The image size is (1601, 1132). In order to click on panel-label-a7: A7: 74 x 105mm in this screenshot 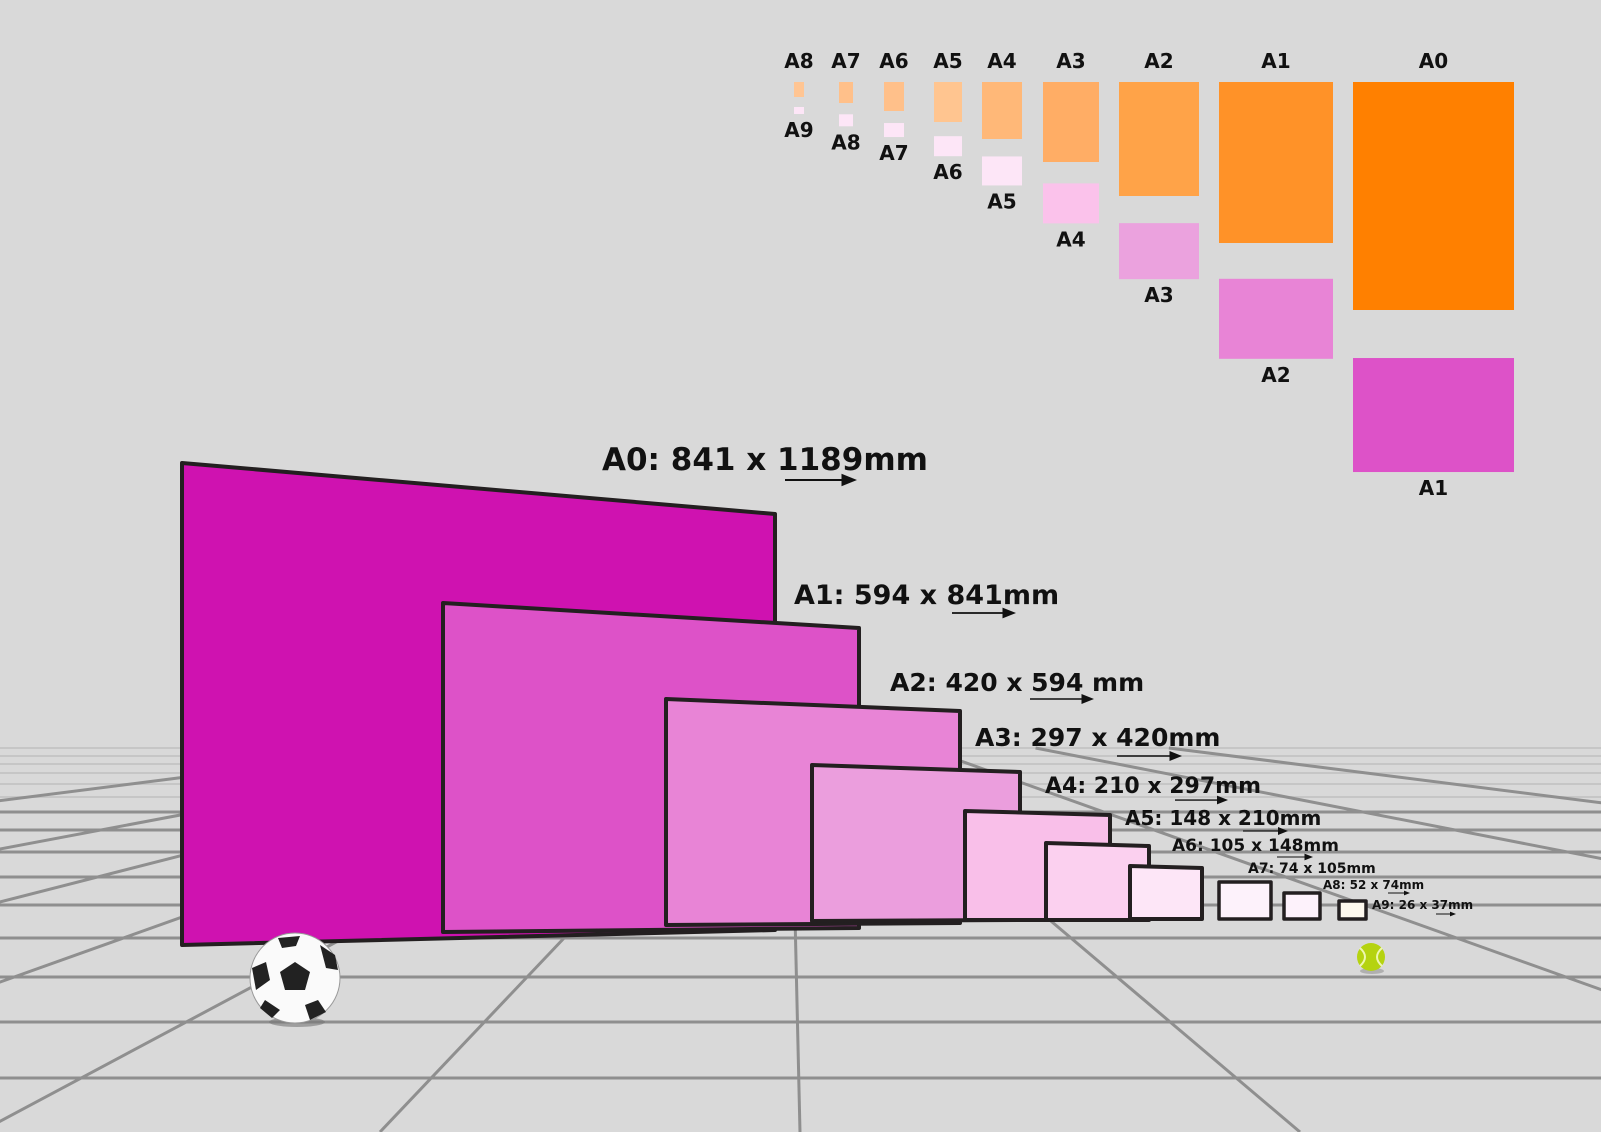, I will do `click(1312, 869)`.